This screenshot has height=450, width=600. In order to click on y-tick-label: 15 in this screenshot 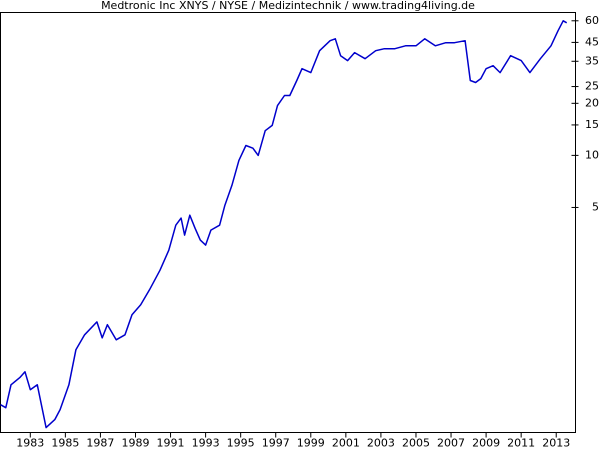, I will do `click(592, 124)`.